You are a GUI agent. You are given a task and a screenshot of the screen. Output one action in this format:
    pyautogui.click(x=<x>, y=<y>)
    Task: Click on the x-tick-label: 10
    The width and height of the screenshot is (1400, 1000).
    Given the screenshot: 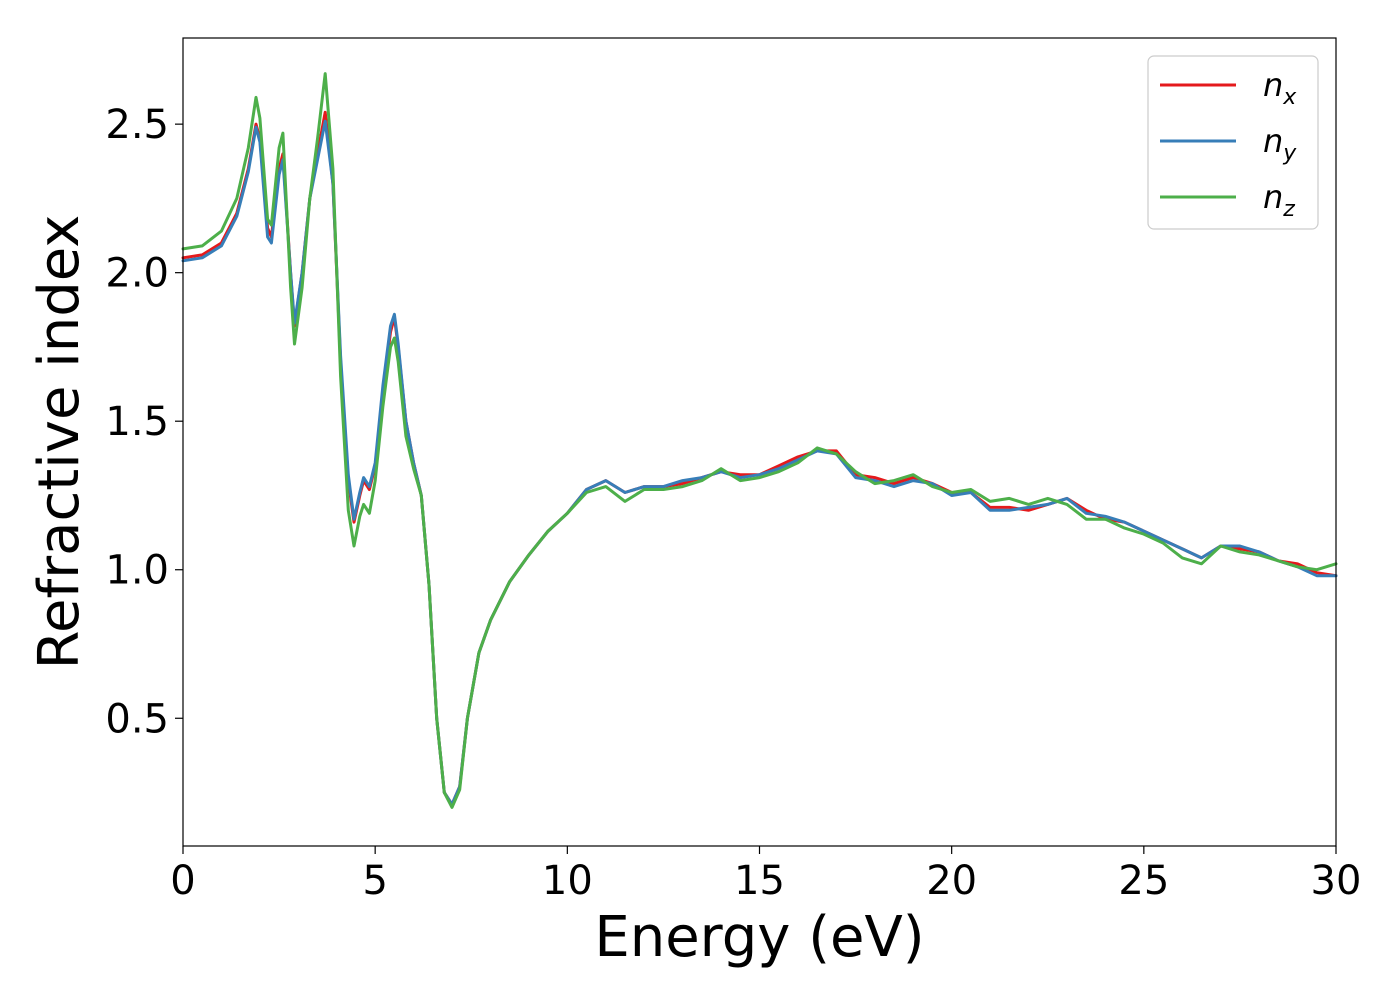 What is the action you would take?
    pyautogui.click(x=567, y=881)
    